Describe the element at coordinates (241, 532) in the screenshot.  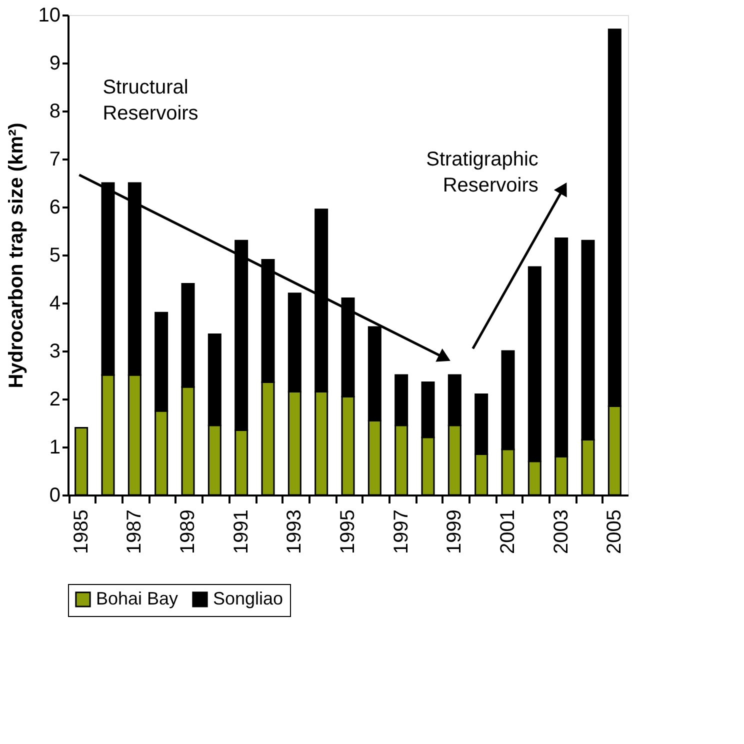
I see `x-tick-label: 1991` at that location.